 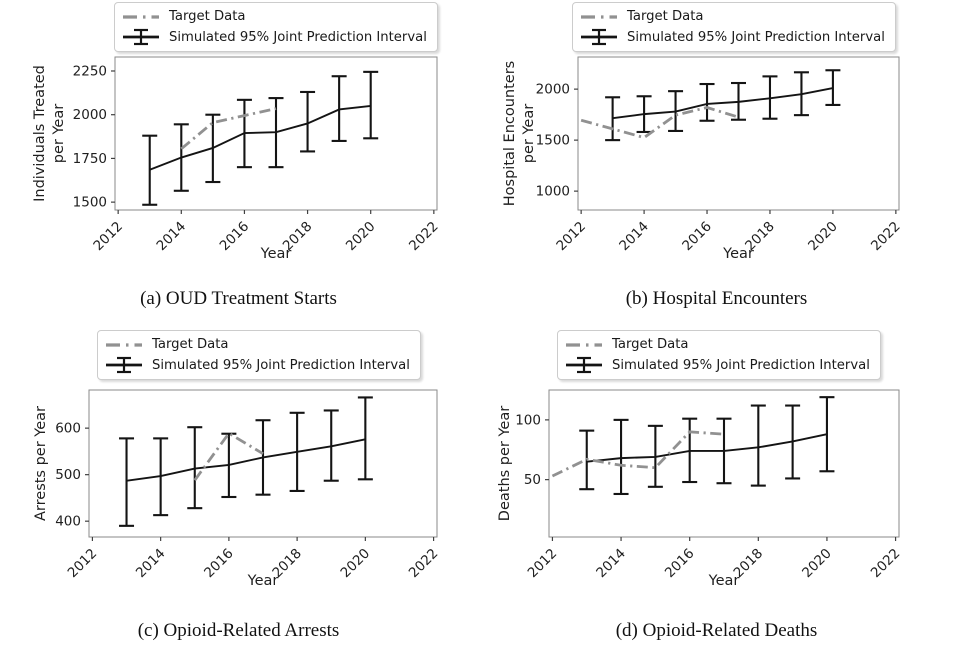 I want to click on y-tick-label: 2250, so click(x=90, y=71).